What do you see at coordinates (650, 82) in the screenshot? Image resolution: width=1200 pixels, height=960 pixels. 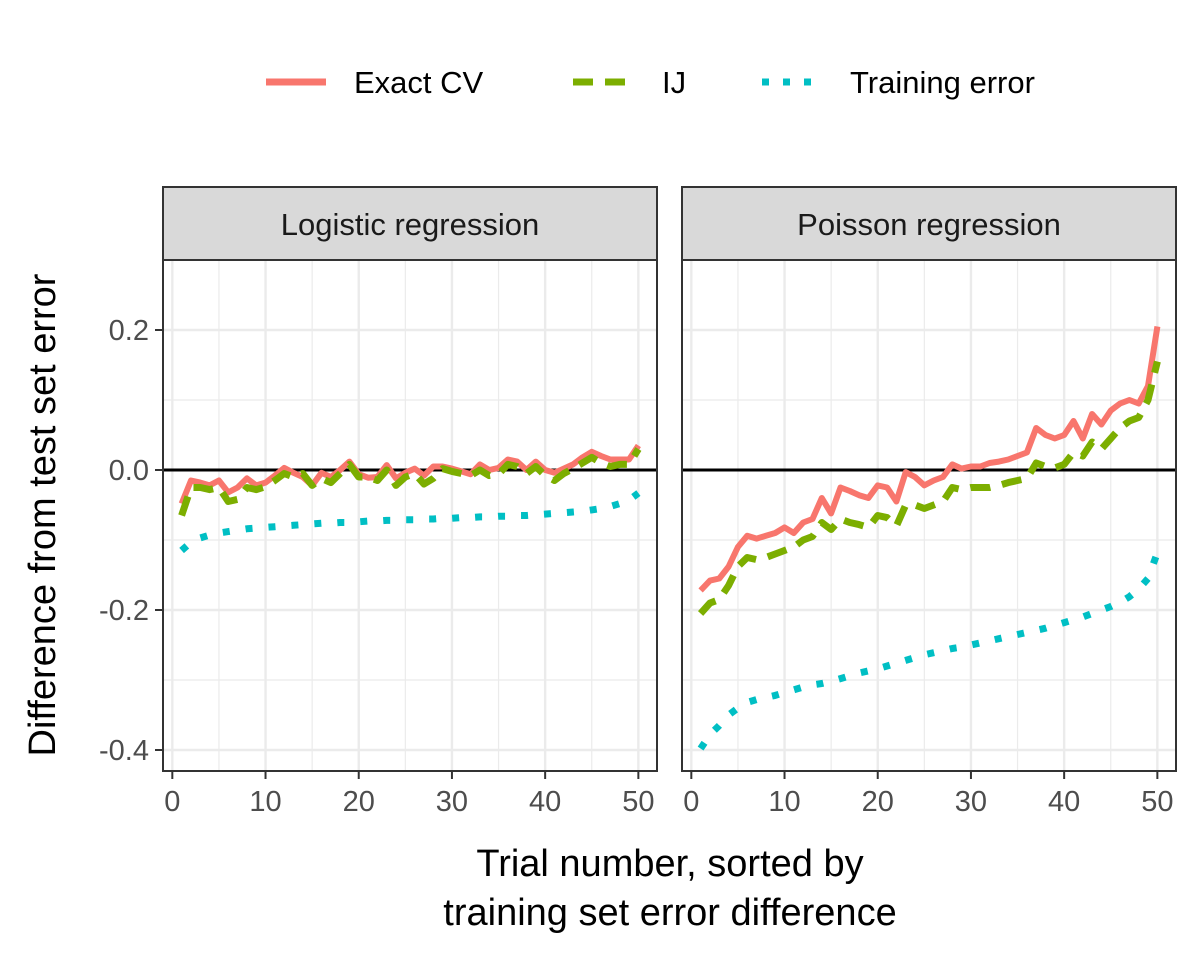 I see `legend: Exact CV IJ Training error` at bounding box center [650, 82].